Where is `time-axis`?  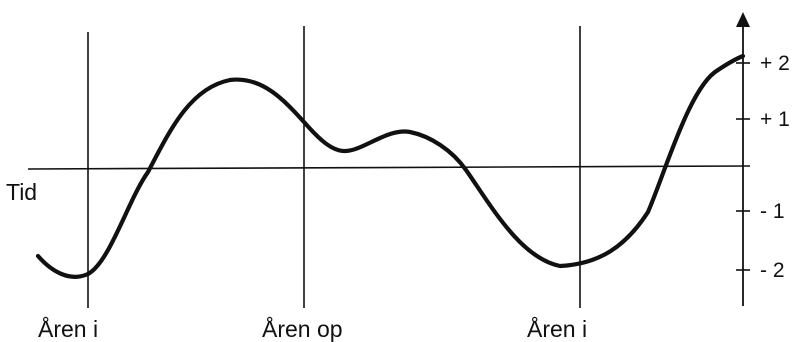 time-axis is located at coordinates (389, 167).